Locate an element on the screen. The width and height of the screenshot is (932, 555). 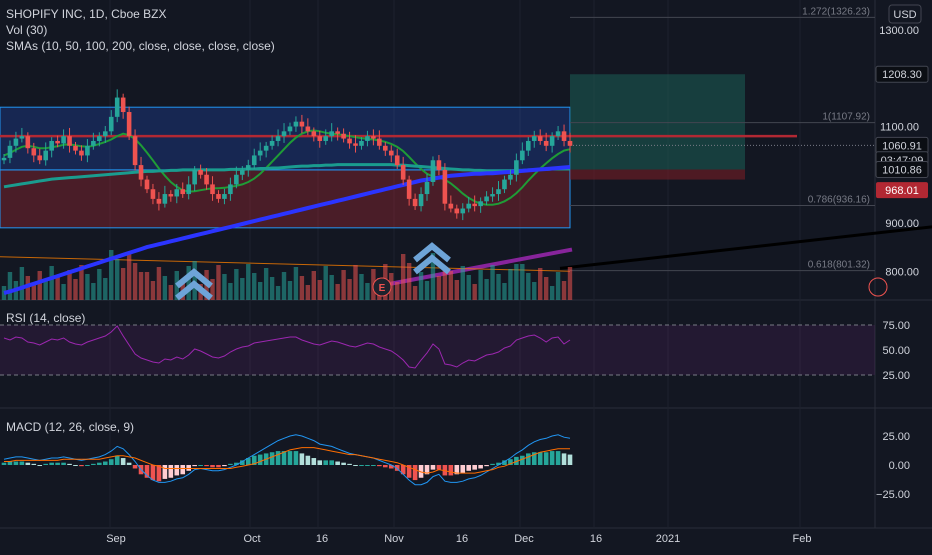
fib-level-label: 1.272(1326.23) is located at coordinates (836, 11).